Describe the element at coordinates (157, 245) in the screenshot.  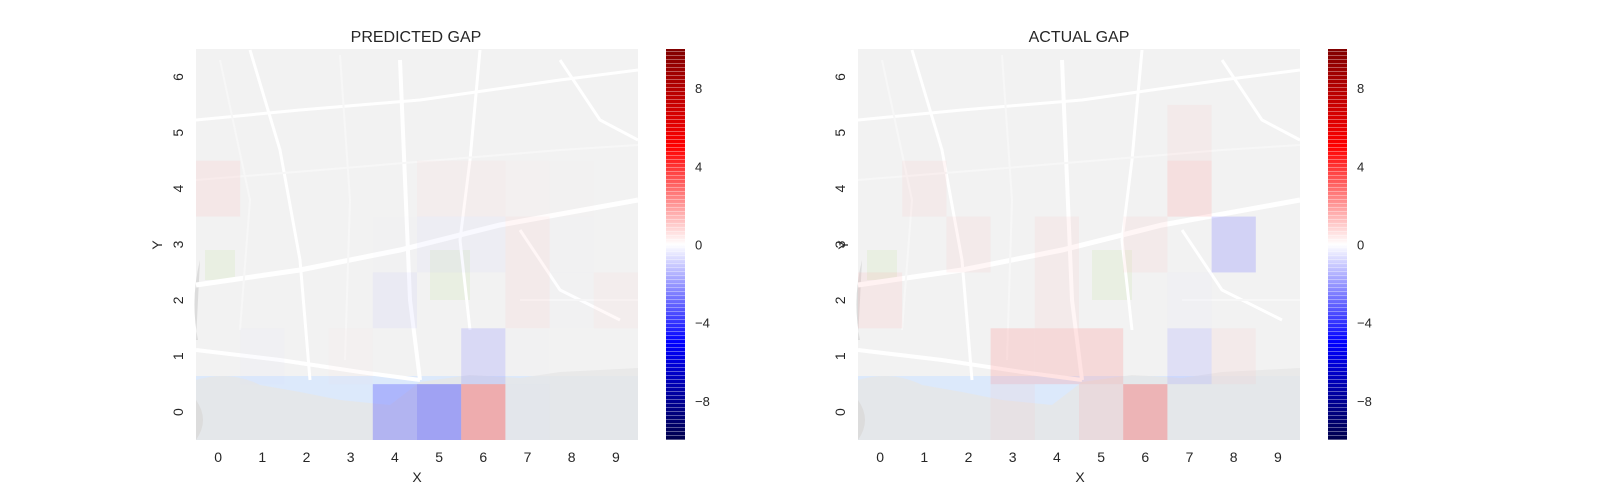
I see `y-axis-label: Y` at that location.